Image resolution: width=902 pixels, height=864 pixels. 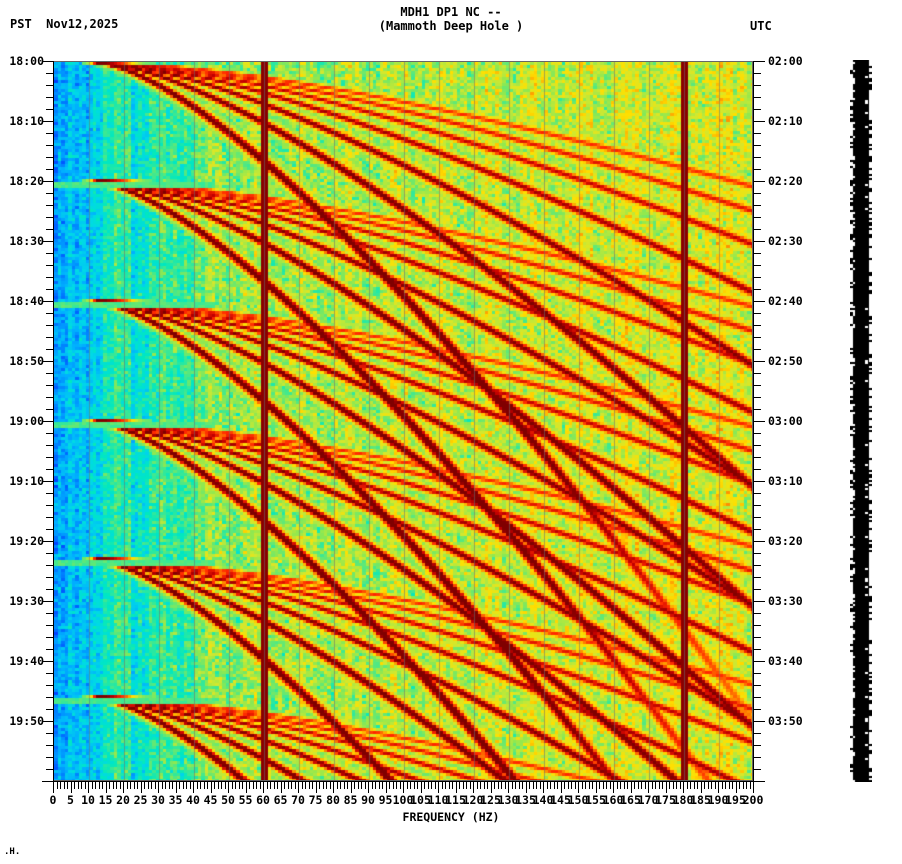 I want to click on time-label-left: 18:20, so click(x=26, y=181).